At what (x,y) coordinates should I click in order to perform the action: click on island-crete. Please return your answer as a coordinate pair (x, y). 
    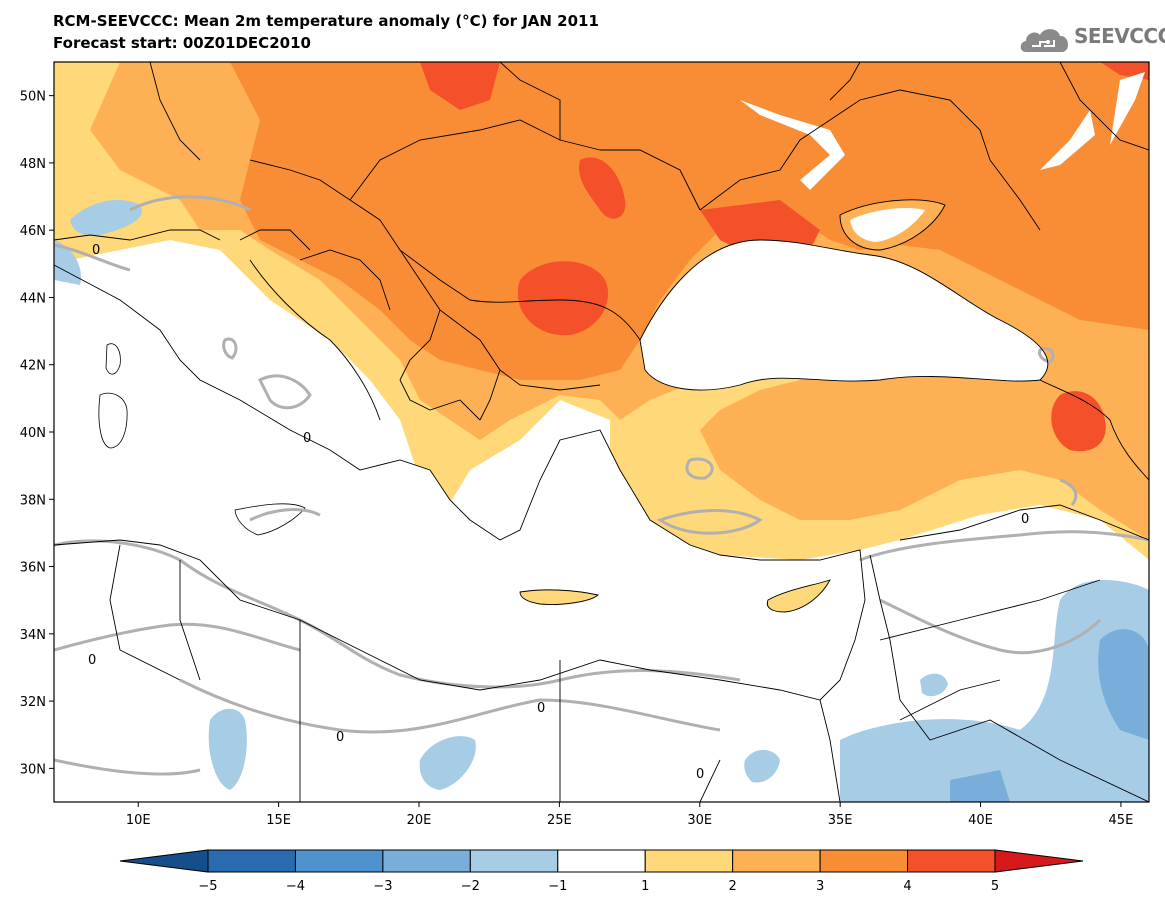
    Looking at the image, I should click on (559, 597).